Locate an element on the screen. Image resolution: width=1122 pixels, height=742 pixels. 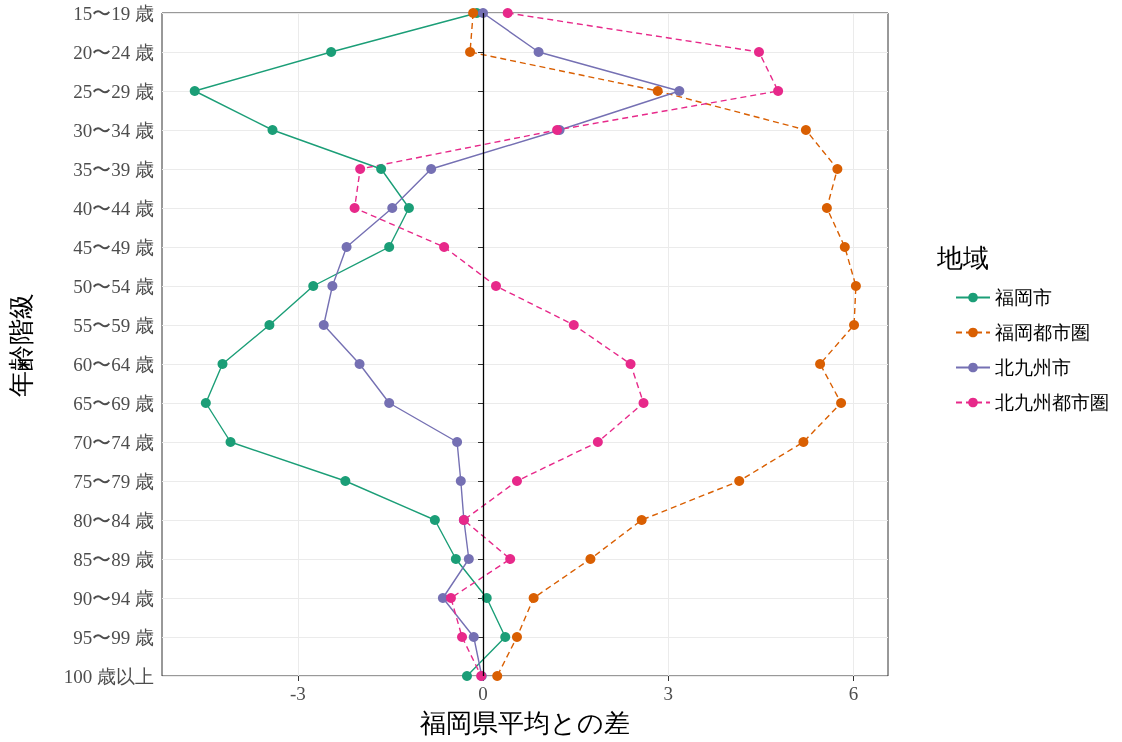
x-tick-label: -3 is located at coordinates (297, 693).